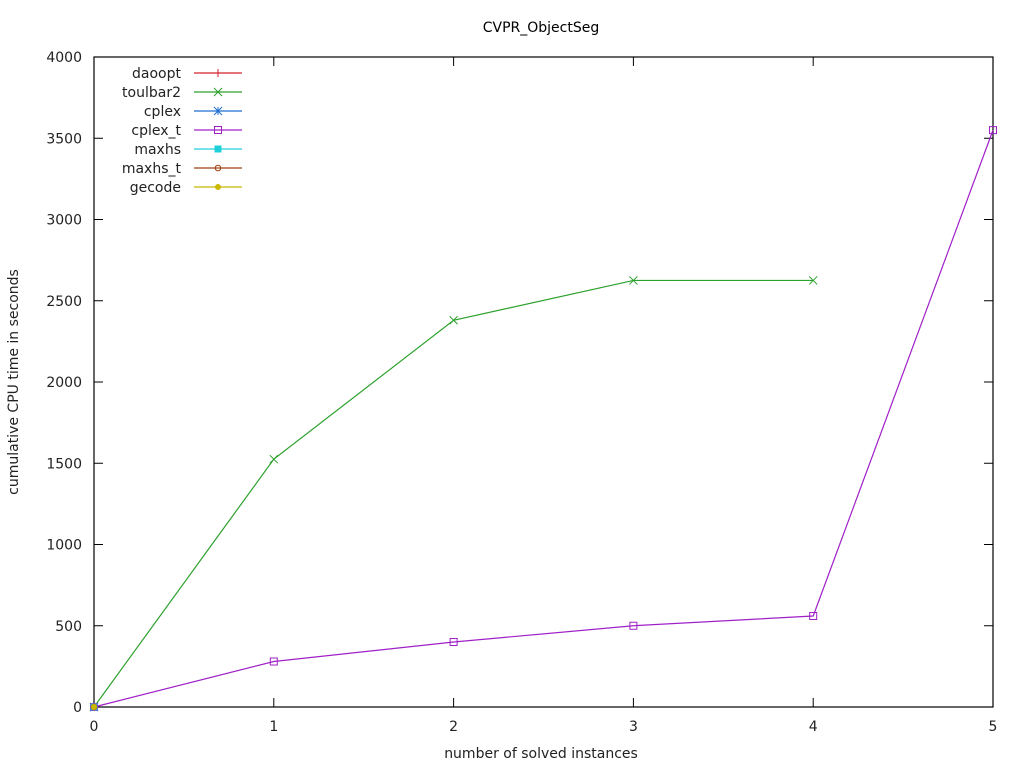 This screenshot has width=1024, height=768. What do you see at coordinates (633, 727) in the screenshot?
I see `x-tick-label: 3` at bounding box center [633, 727].